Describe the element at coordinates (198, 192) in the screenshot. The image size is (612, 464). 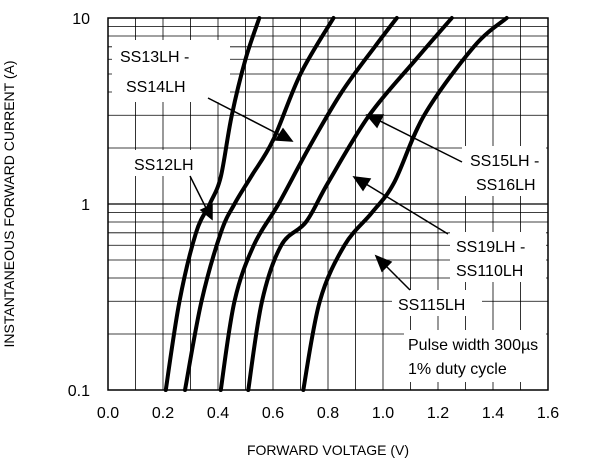
I see `ss12-arrow-line` at that location.